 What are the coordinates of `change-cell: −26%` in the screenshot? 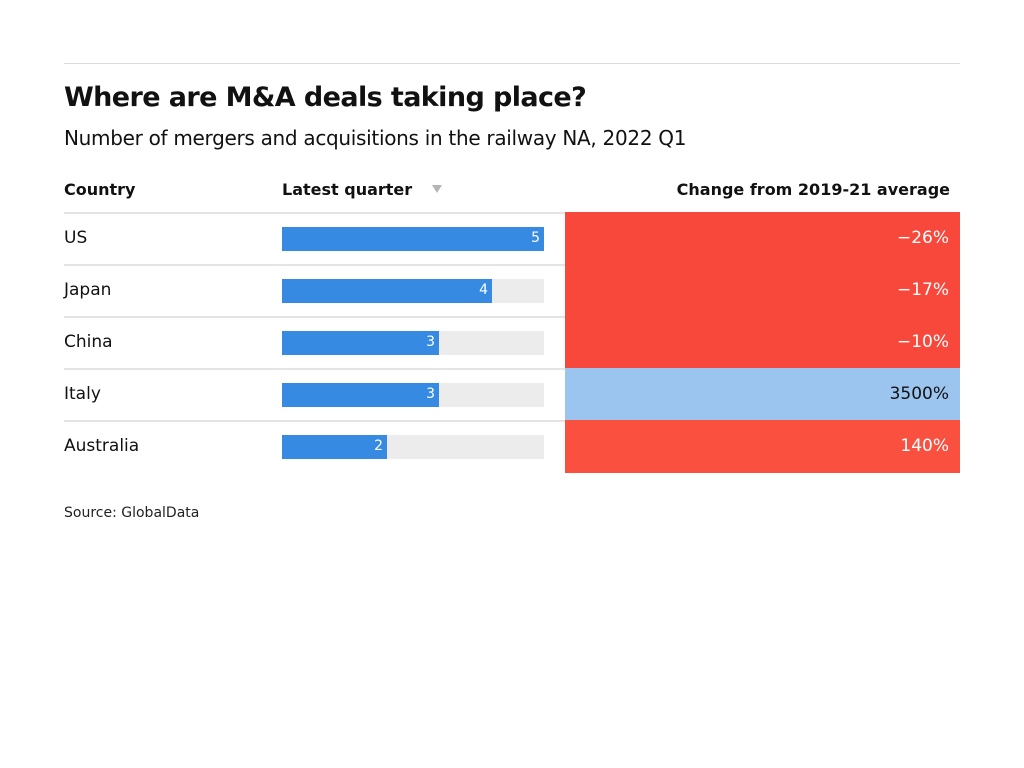 It's located at (762, 238).